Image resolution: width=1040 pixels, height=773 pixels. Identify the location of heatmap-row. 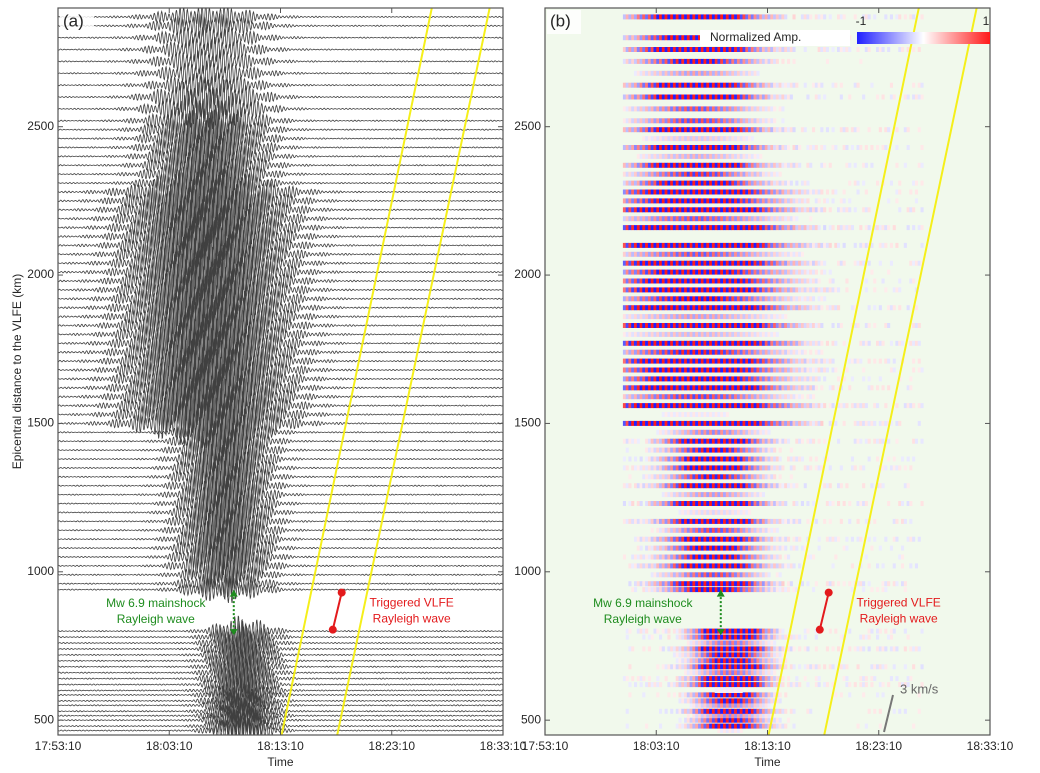
(768, 637).